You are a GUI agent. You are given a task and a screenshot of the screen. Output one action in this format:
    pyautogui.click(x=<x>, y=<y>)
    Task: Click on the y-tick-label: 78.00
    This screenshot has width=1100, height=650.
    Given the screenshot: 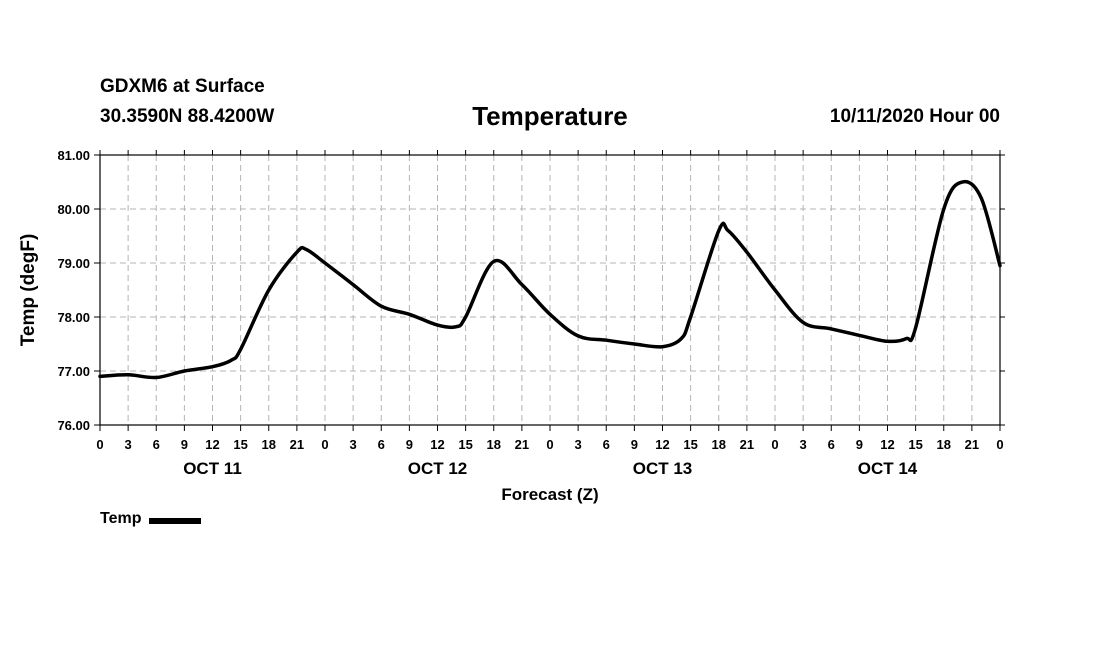 What is the action you would take?
    pyautogui.click(x=73, y=317)
    